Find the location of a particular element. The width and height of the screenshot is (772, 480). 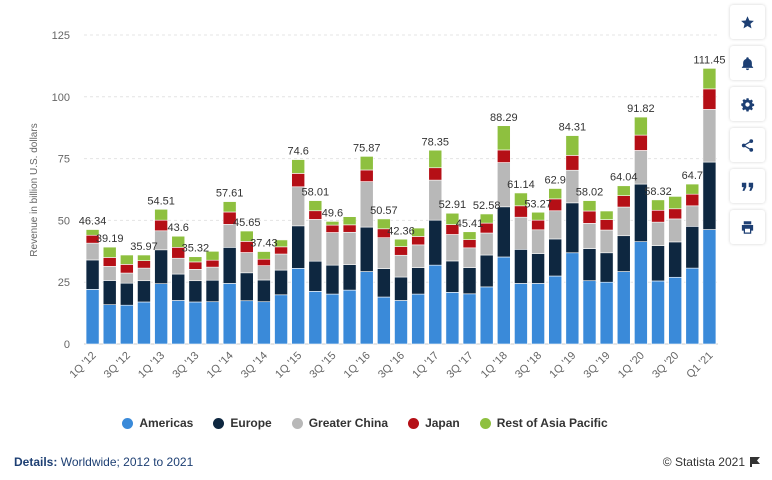

legend-item-americas: Americas is located at coordinates (157, 423).